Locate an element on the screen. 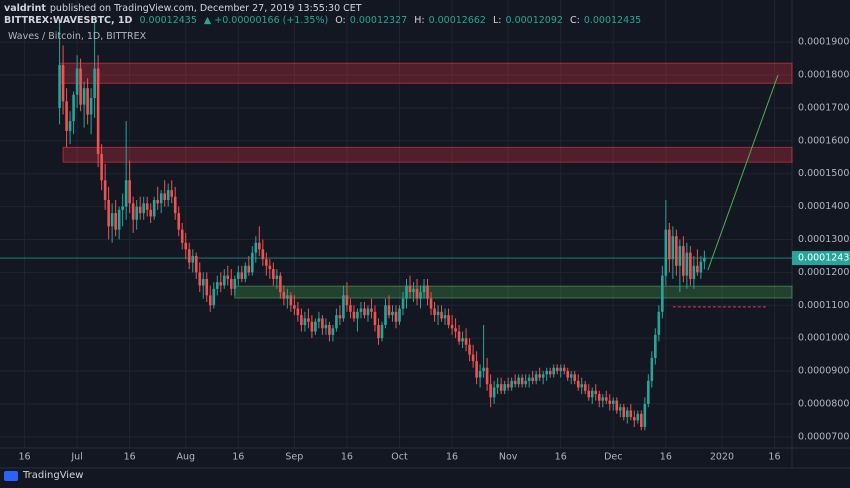 The width and height of the screenshot is (850, 488). trend-line is located at coordinates (743, 172).